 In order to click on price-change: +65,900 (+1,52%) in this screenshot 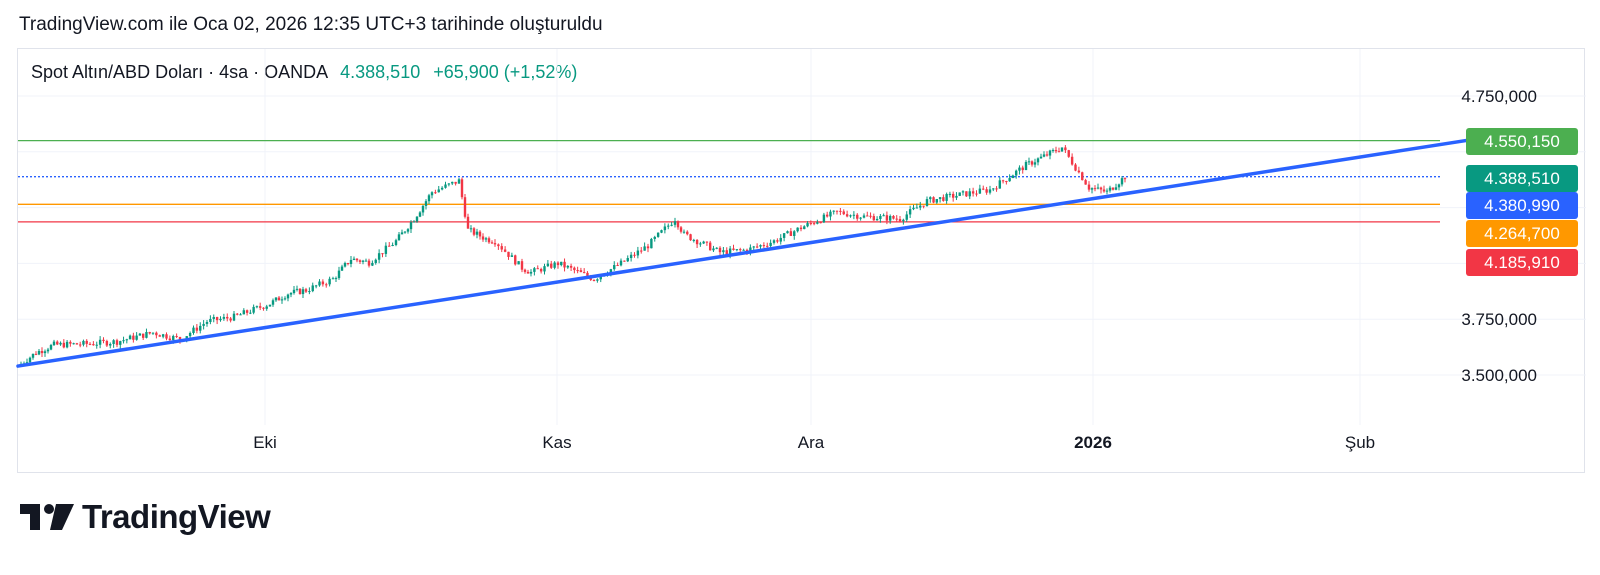, I will do `click(505, 72)`.